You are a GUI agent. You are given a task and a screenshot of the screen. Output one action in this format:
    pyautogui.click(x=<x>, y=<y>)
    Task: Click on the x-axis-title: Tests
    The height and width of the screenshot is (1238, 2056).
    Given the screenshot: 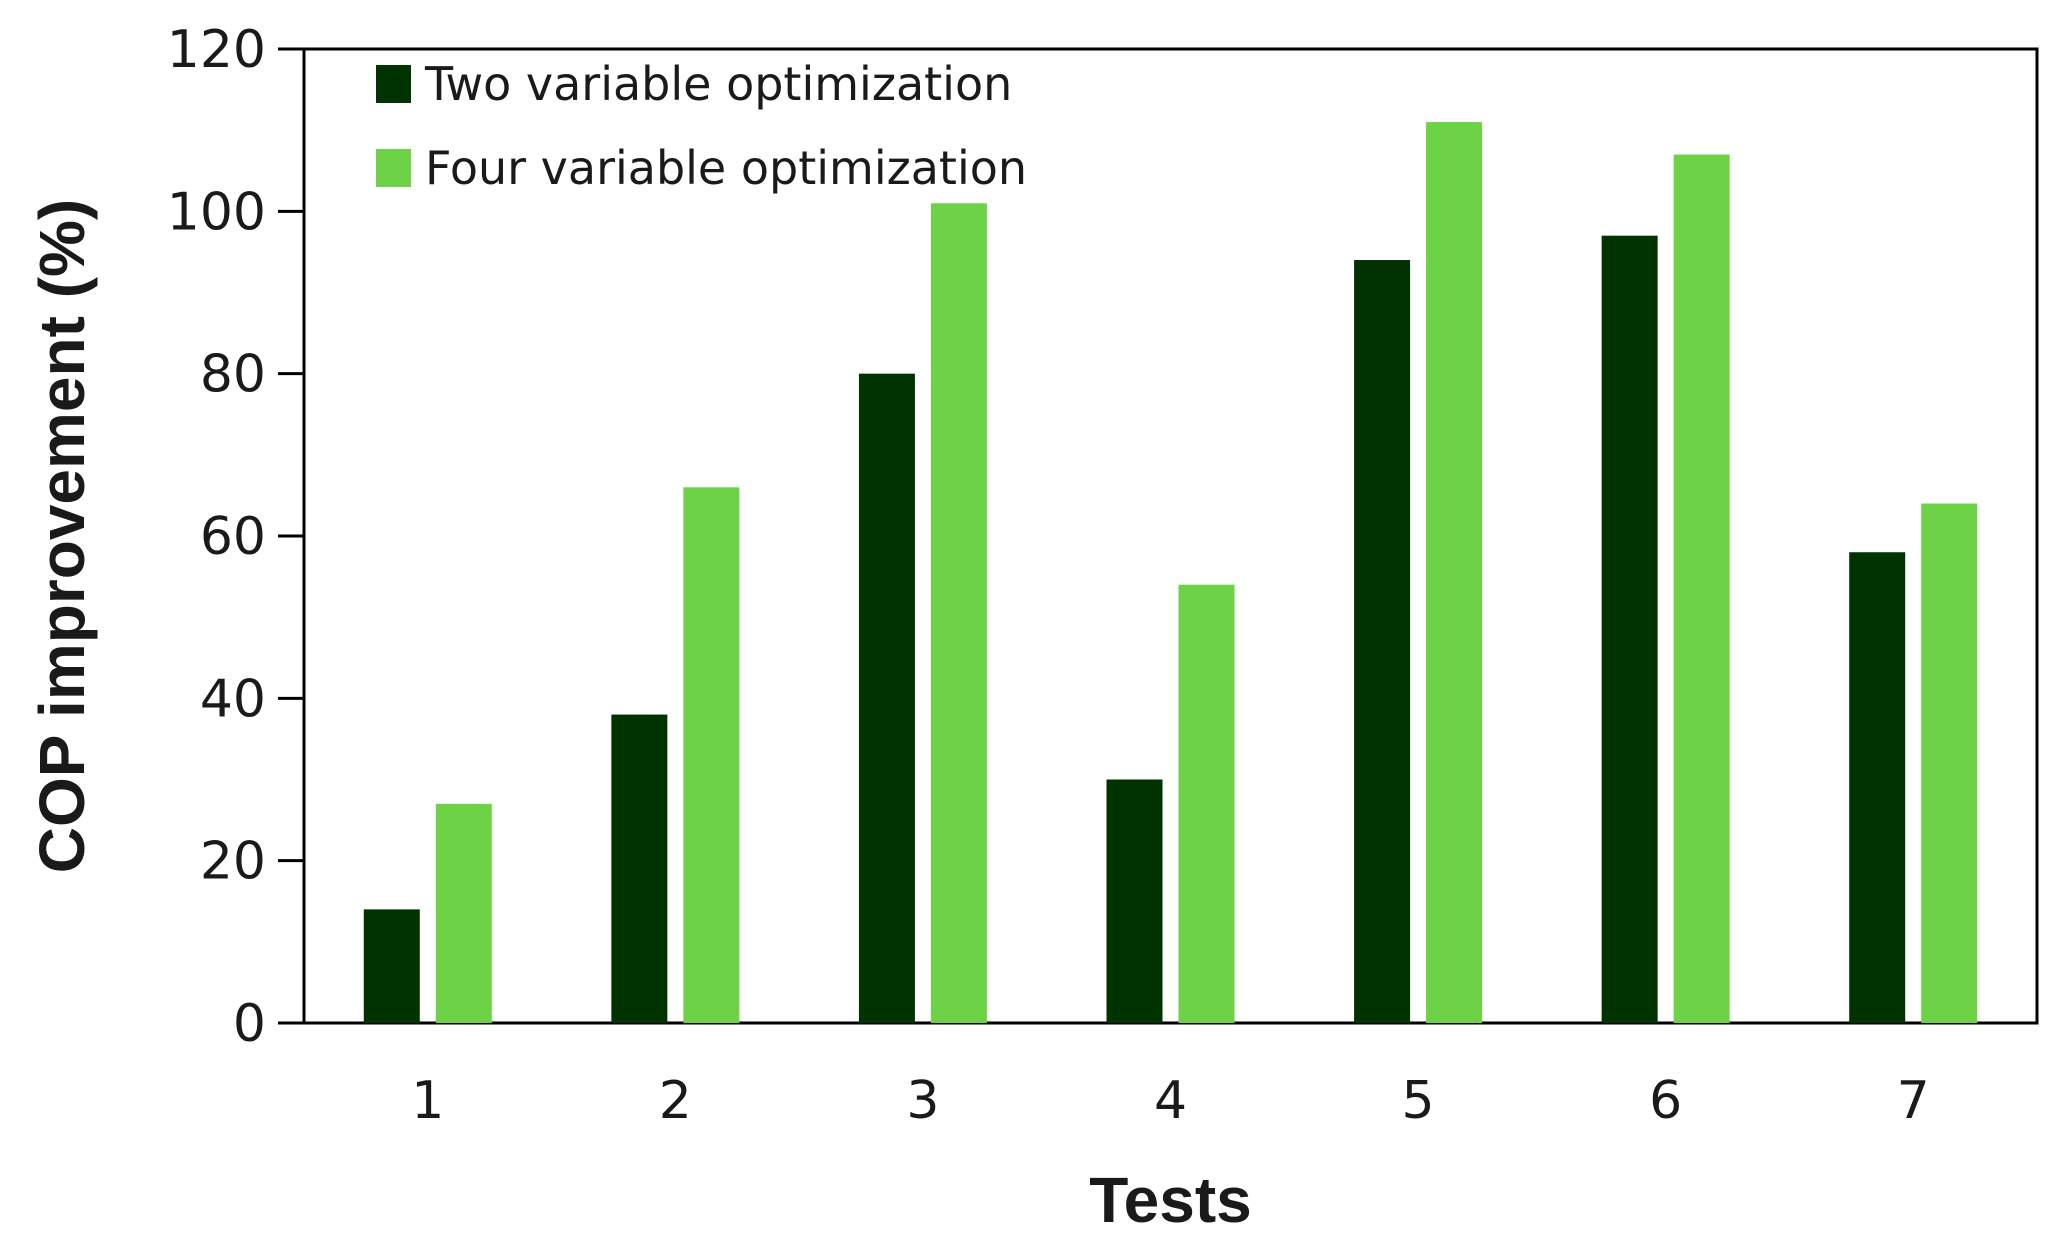 What is the action you would take?
    pyautogui.click(x=1170, y=1200)
    